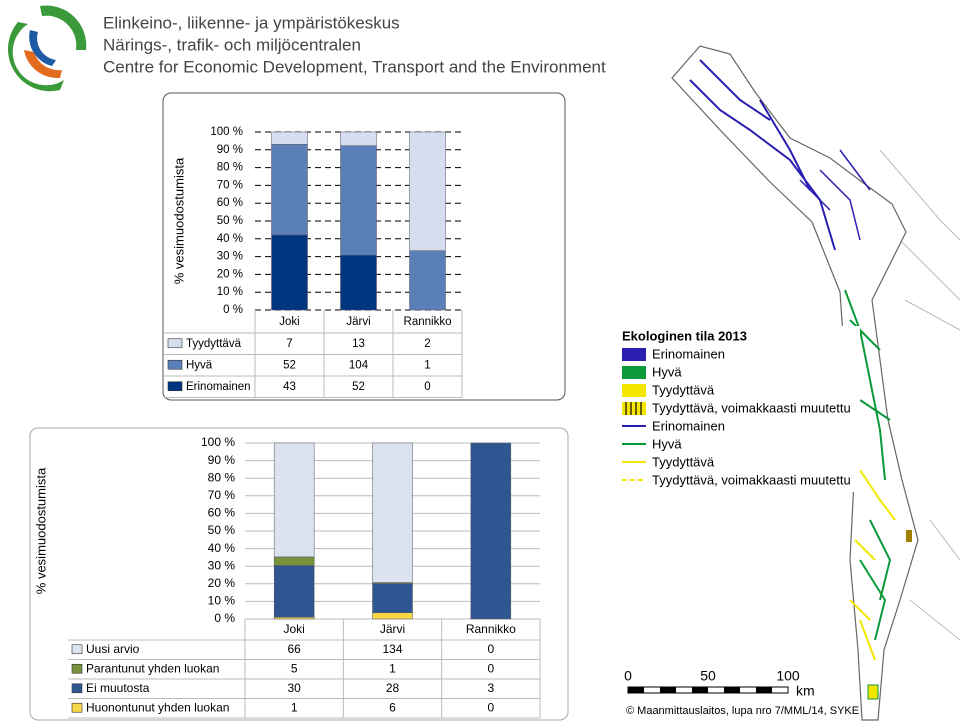 The image size is (960, 721). I want to click on table-cell: 104, so click(359, 365).